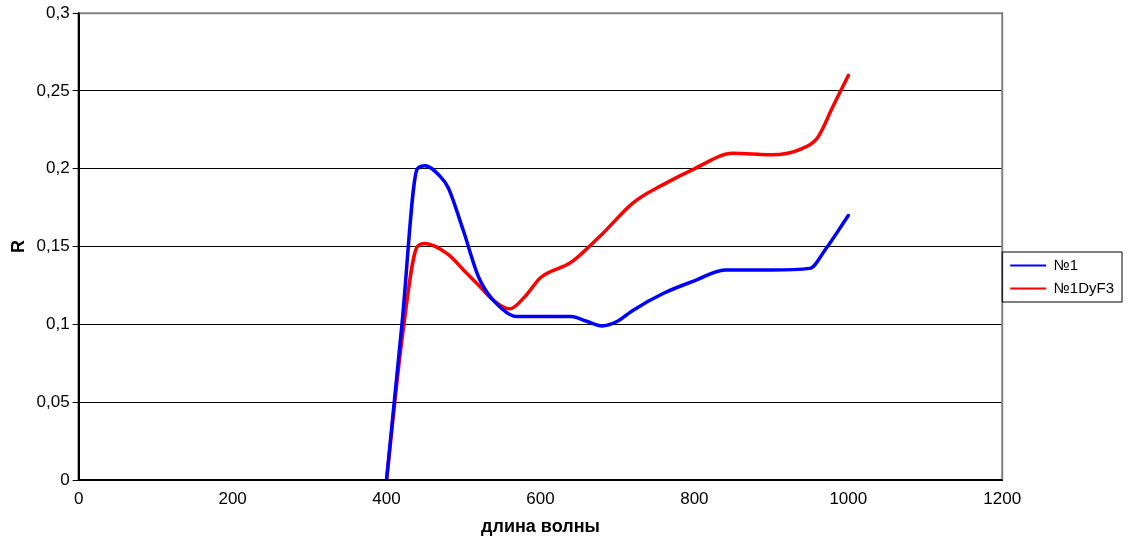 The height and width of the screenshot is (546, 1134). I want to click on x-tick-label: 800, so click(694, 498).